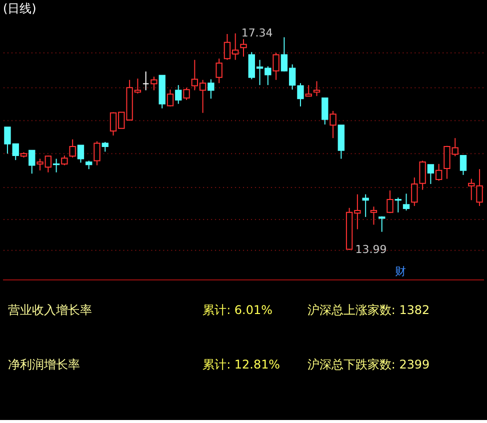 The width and height of the screenshot is (487, 423). What do you see at coordinates (371, 249) in the screenshot?
I see `annotation: 13.99` at bounding box center [371, 249].